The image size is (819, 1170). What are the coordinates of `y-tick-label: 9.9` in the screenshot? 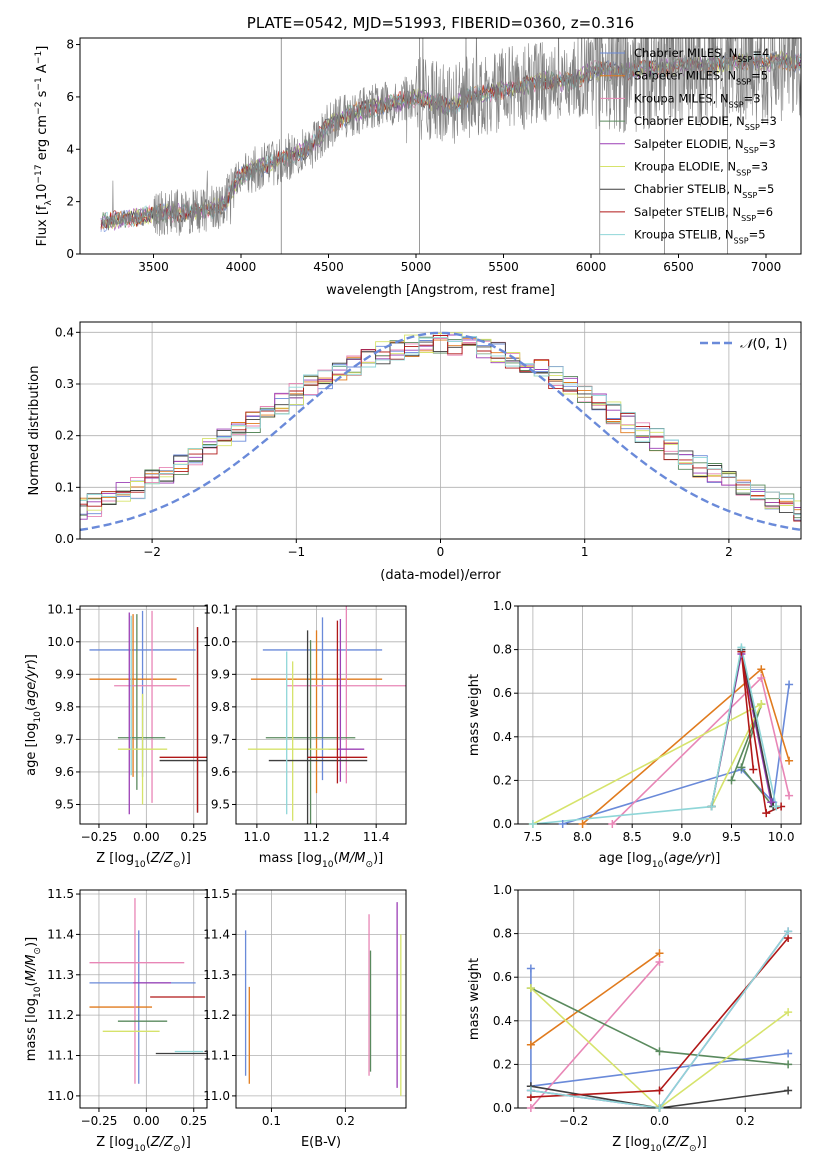 It's located at (220, 674).